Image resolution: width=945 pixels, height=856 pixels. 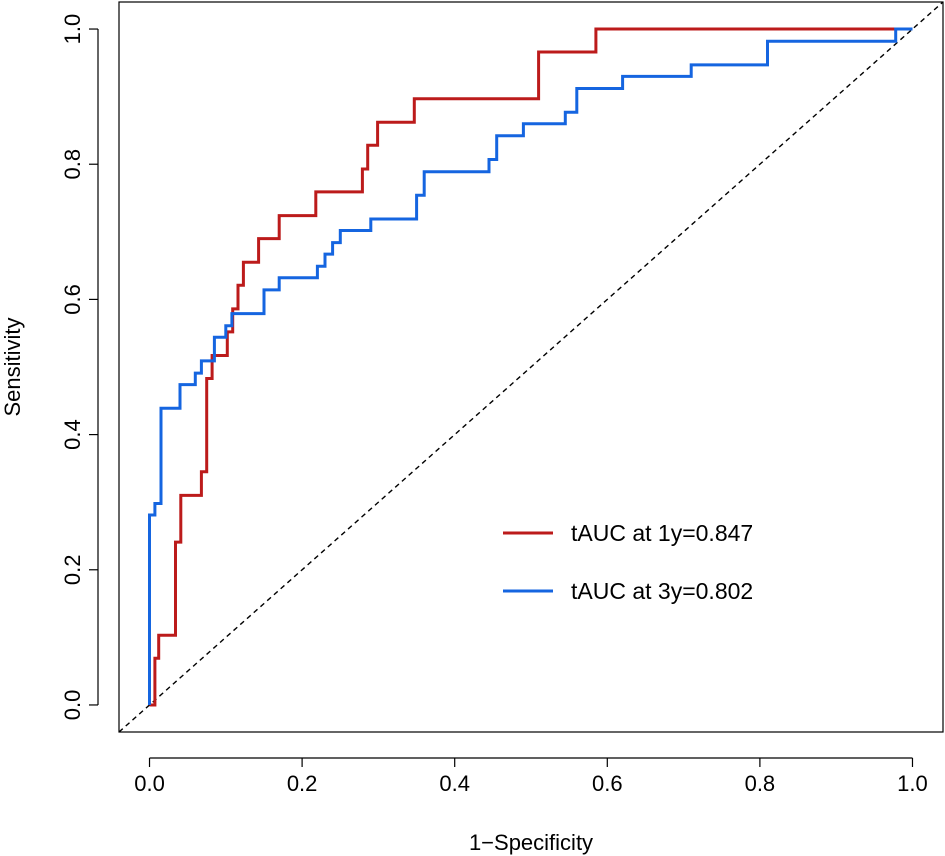 I want to click on legend-label-1y: tAUC at 1y=0.847, so click(x=662, y=533).